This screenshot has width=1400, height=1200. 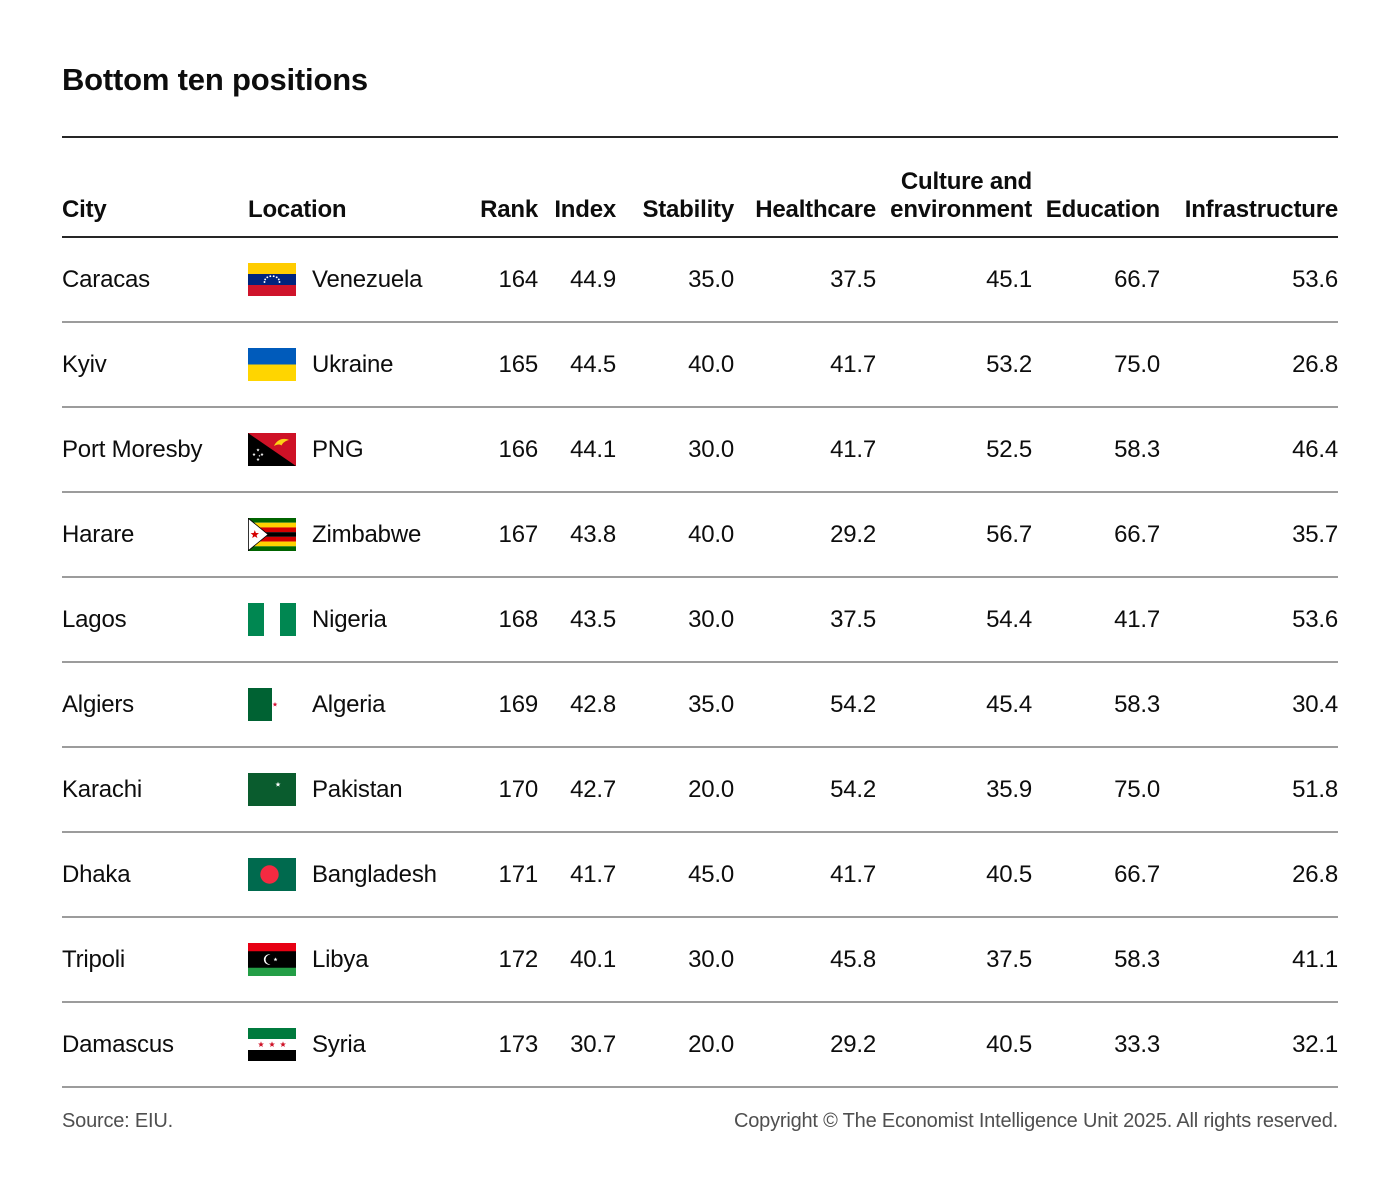 I want to click on country-name: Algeria, so click(x=349, y=704).